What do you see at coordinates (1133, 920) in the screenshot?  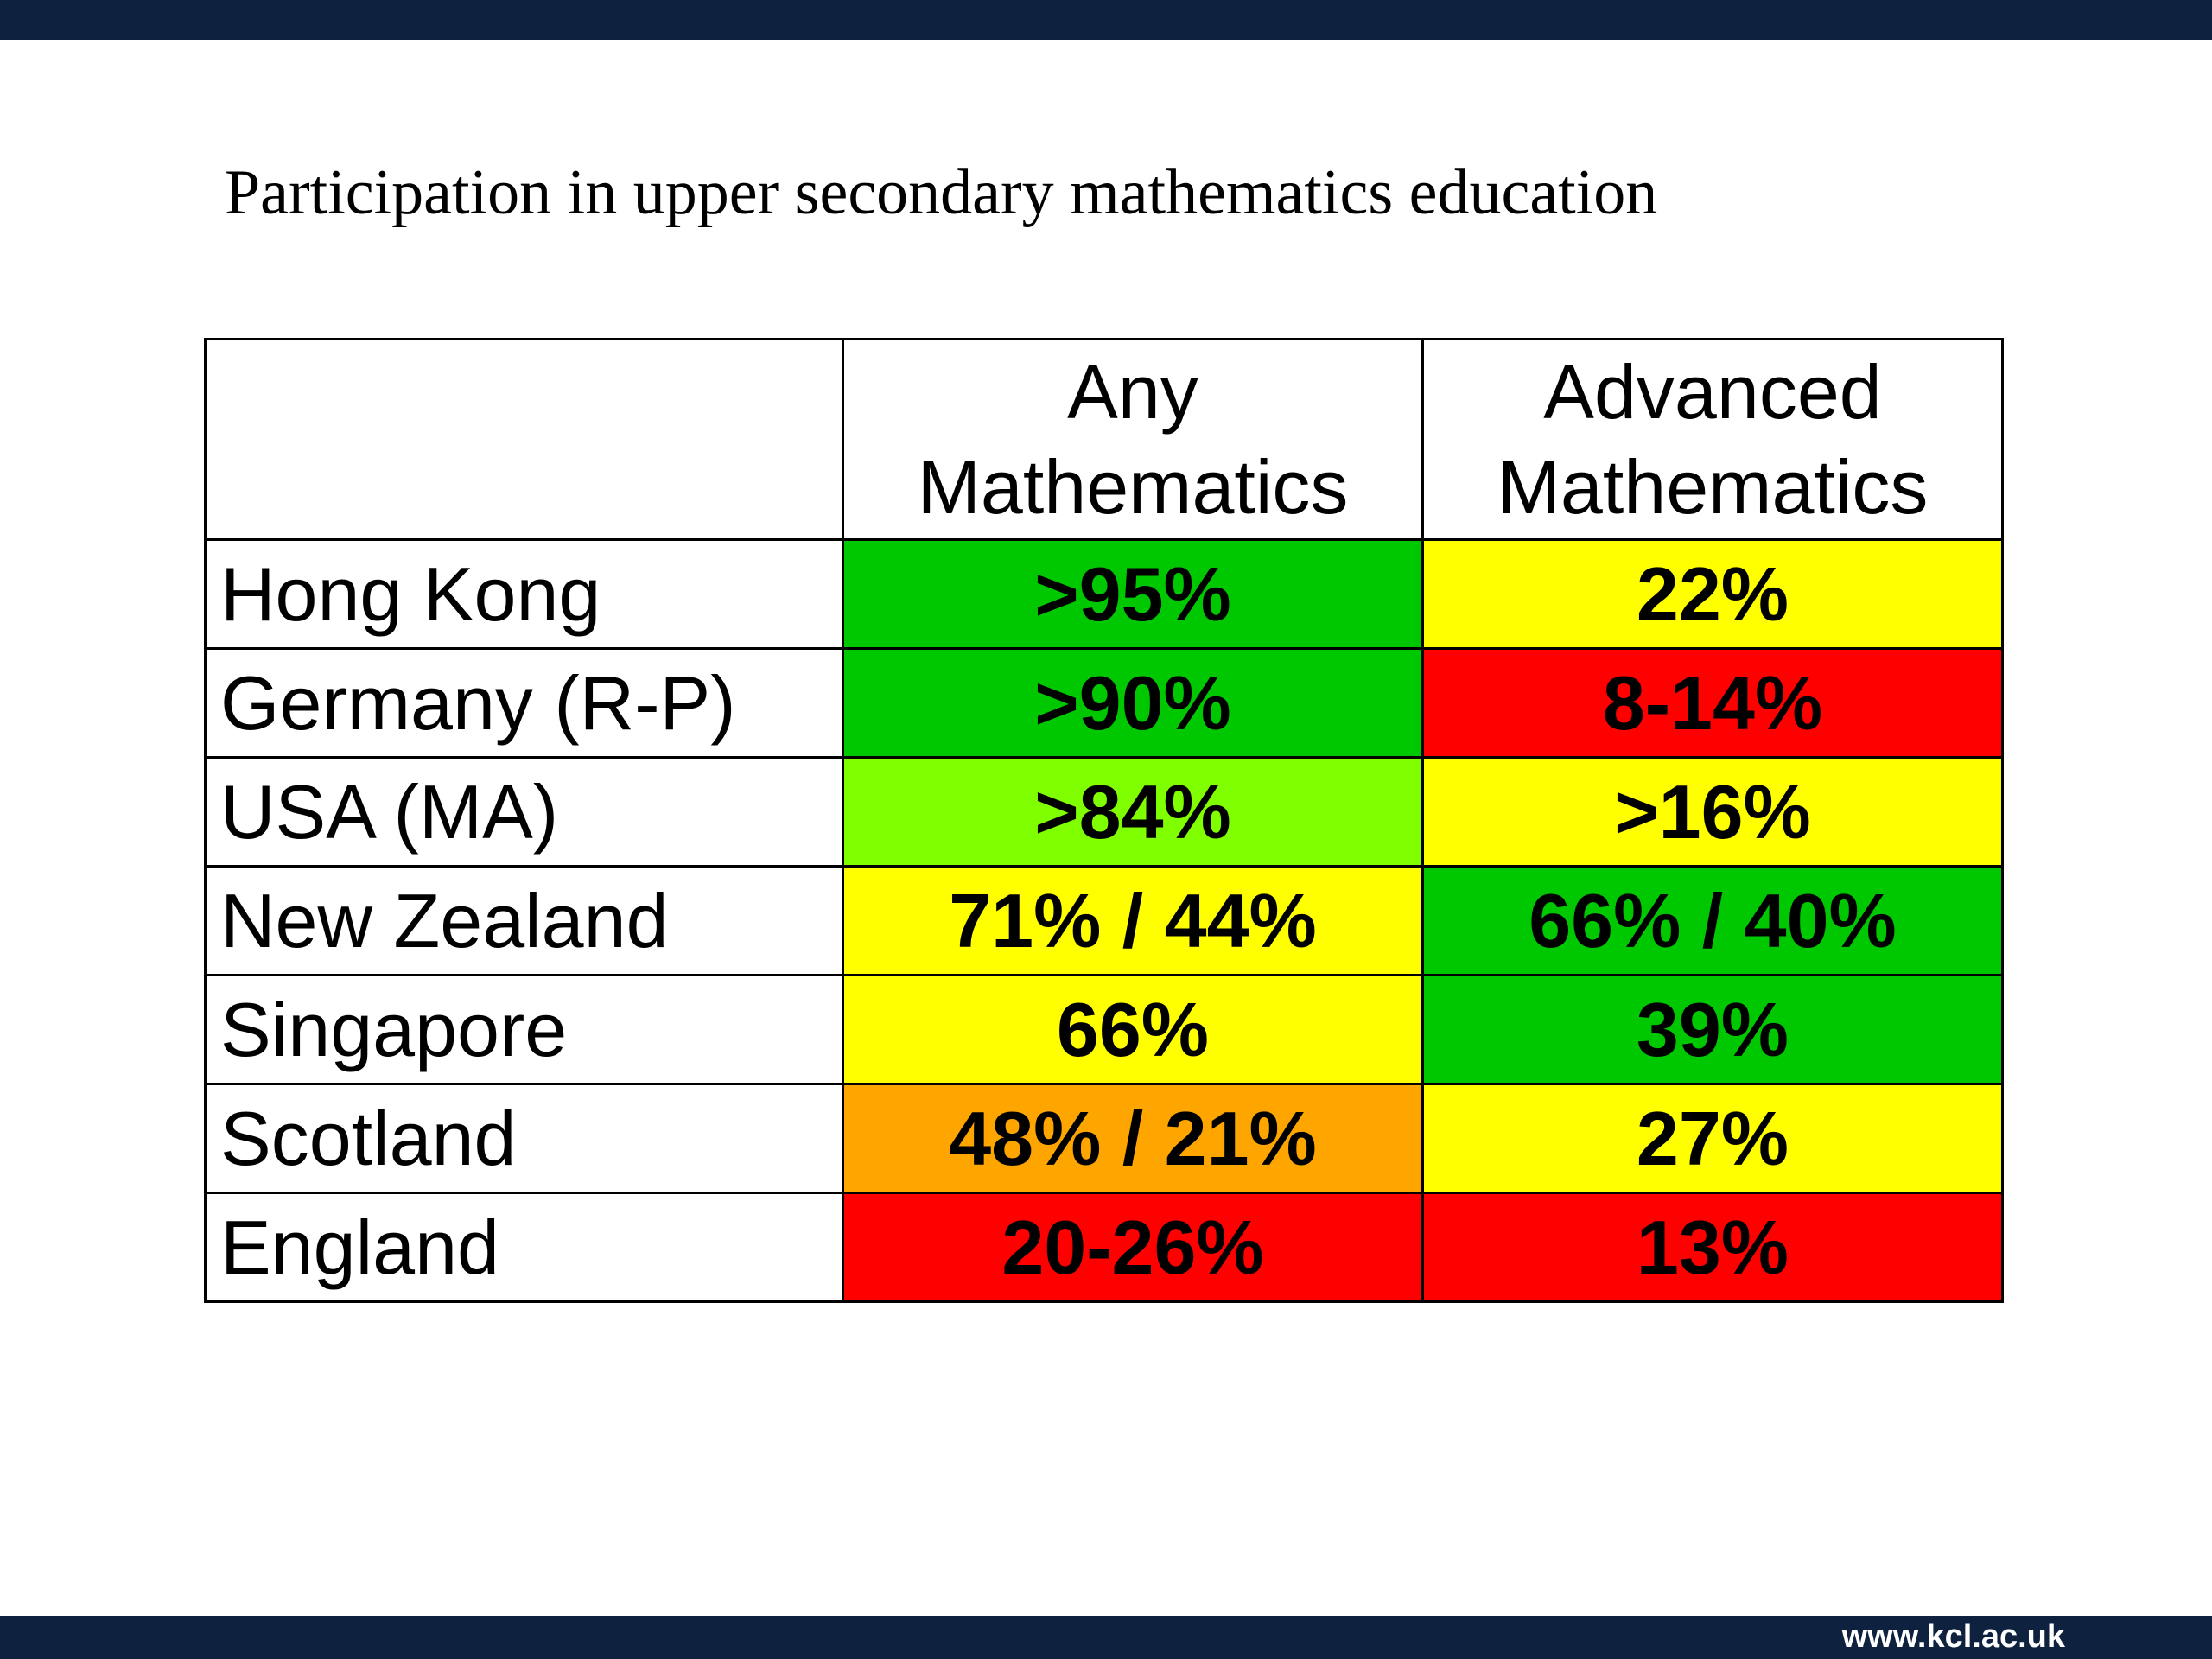 I see `any-mathematics-value: 71% / 44%` at bounding box center [1133, 920].